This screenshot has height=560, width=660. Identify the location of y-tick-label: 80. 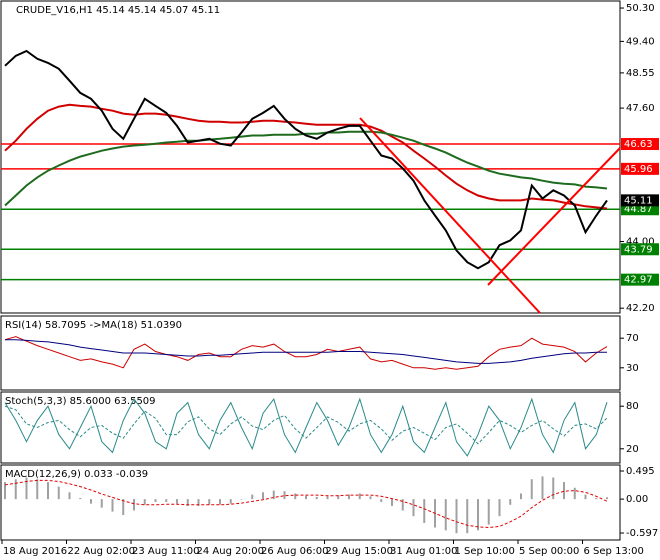
(632, 406).